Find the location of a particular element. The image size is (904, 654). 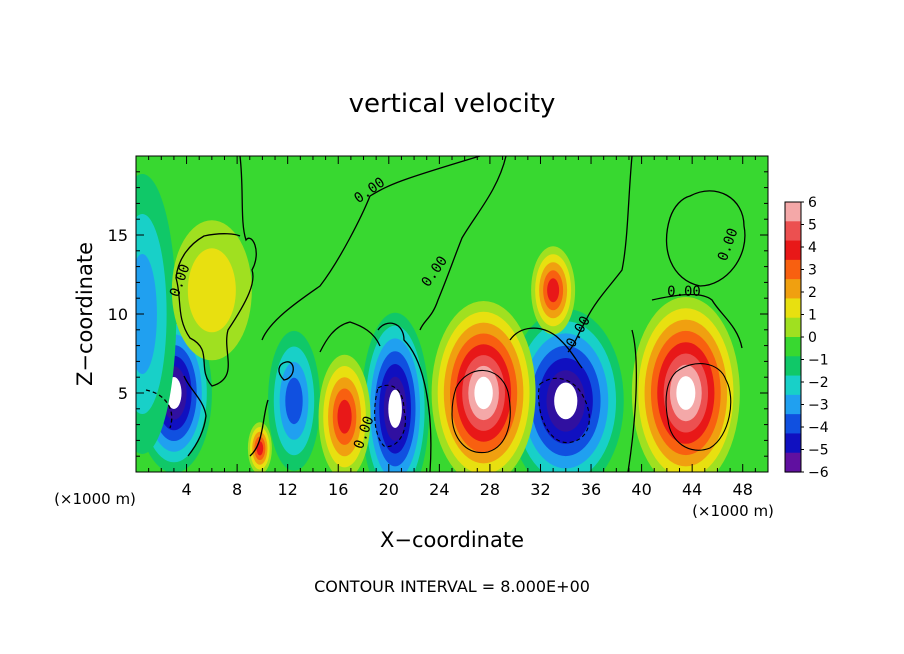

colorbar-label: 1 is located at coordinates (812, 316).